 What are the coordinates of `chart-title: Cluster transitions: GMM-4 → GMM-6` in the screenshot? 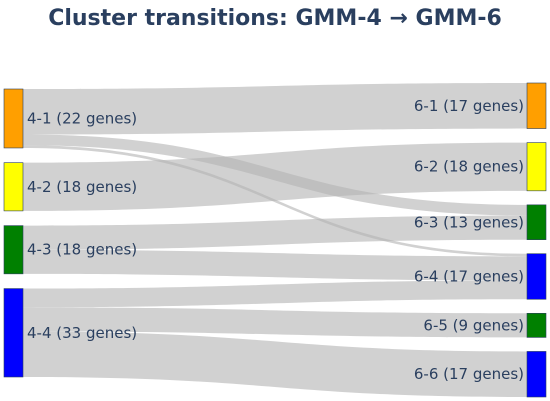 It's located at (275, 18).